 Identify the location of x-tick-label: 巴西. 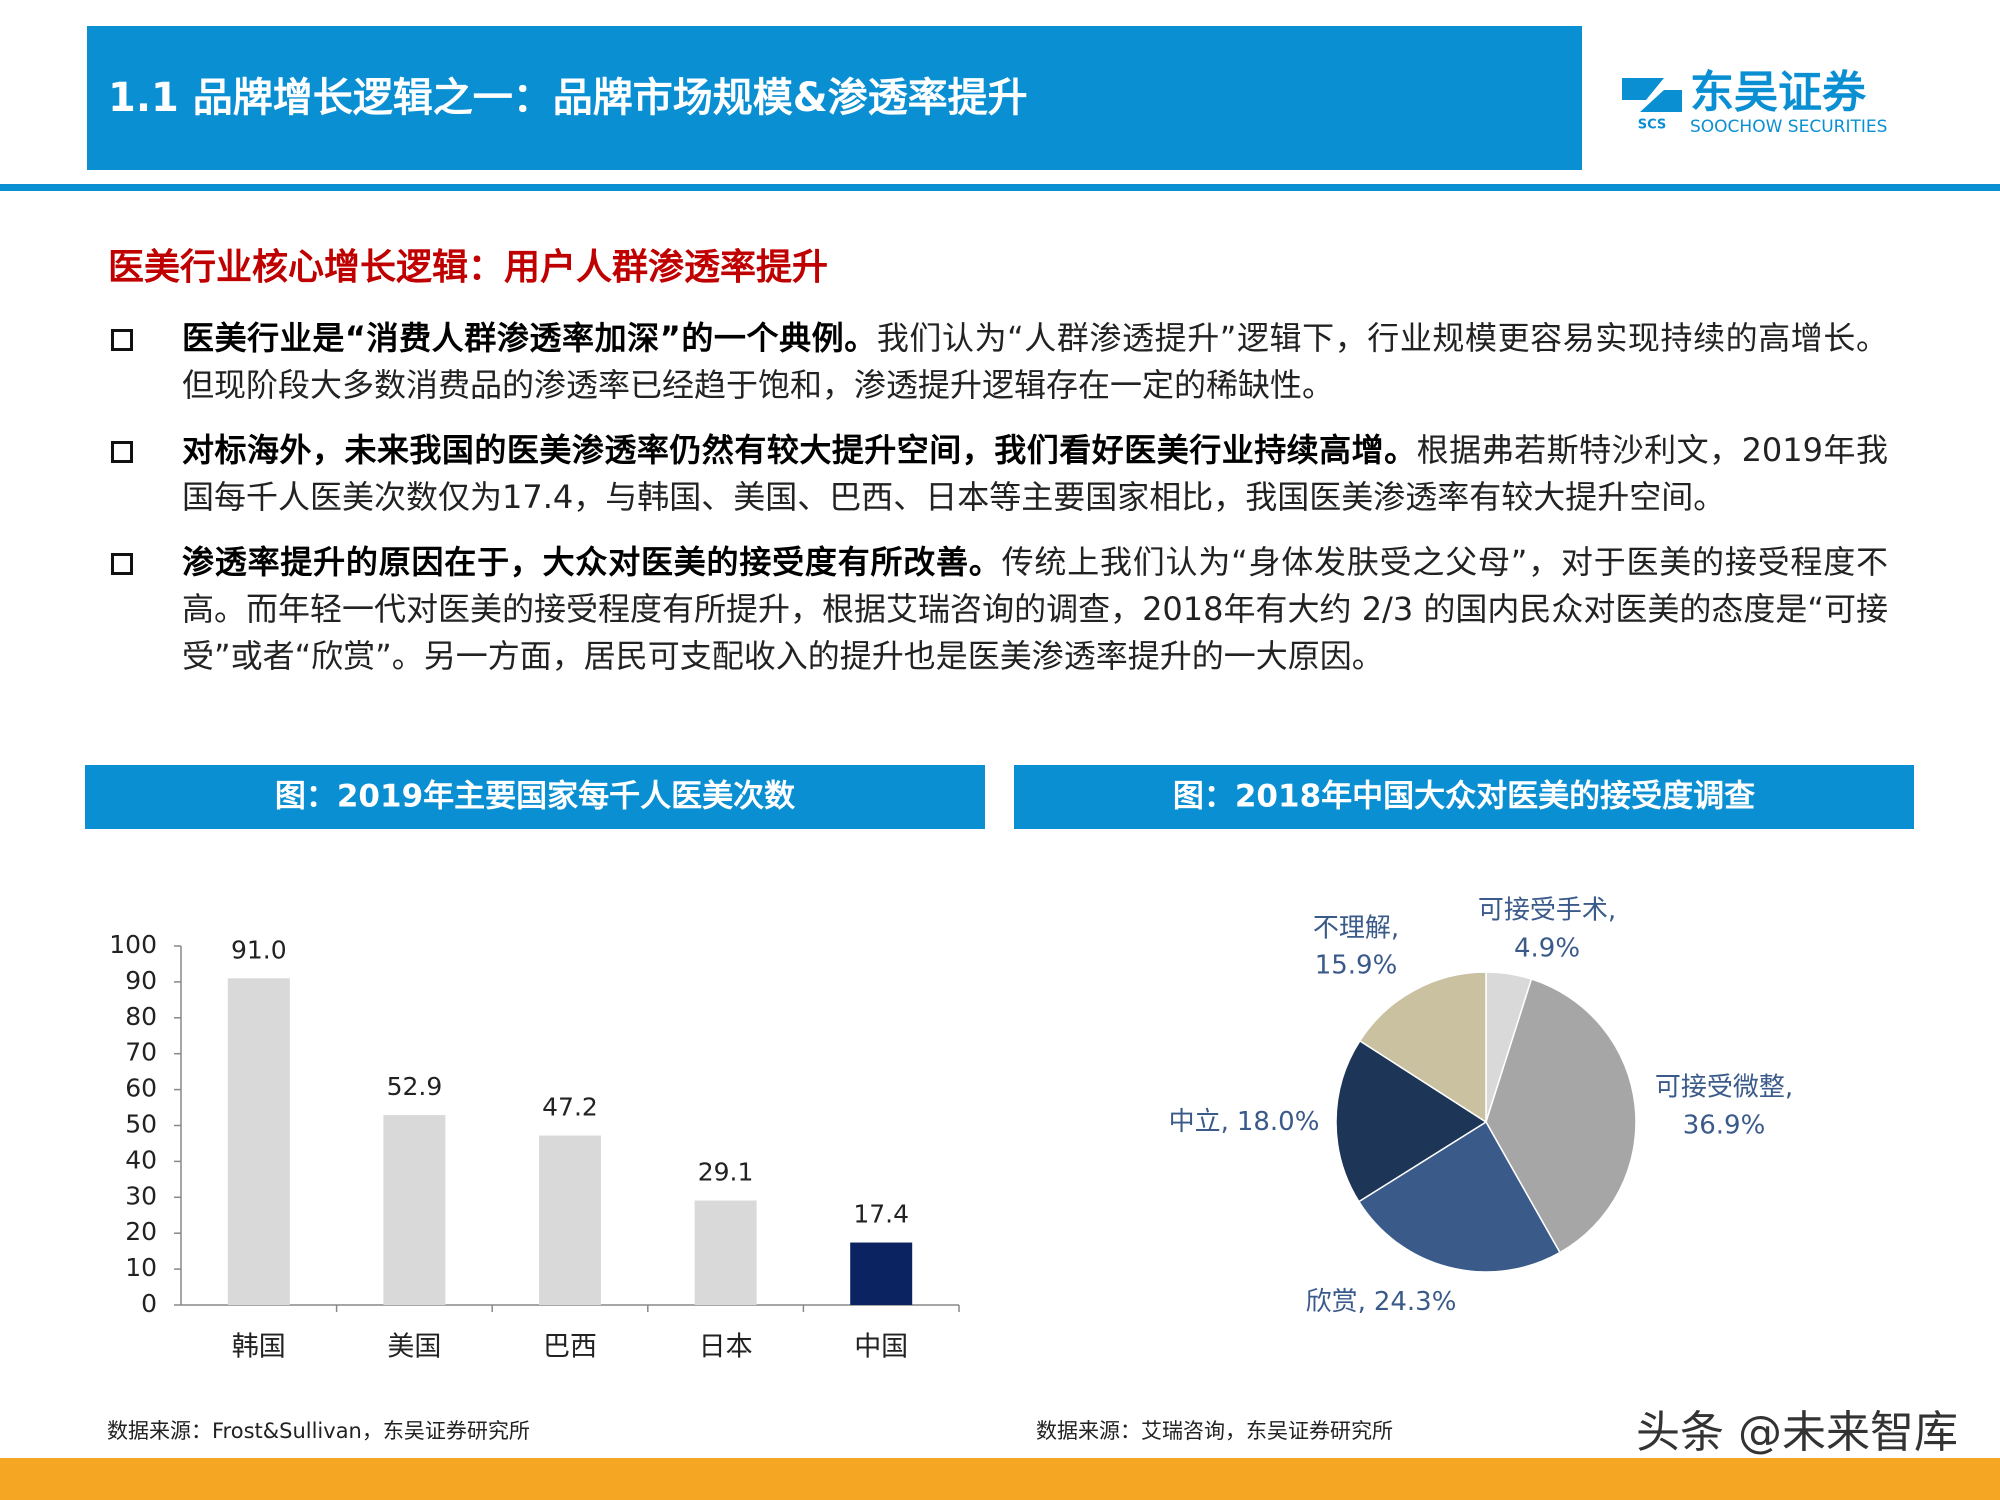
(570, 1347).